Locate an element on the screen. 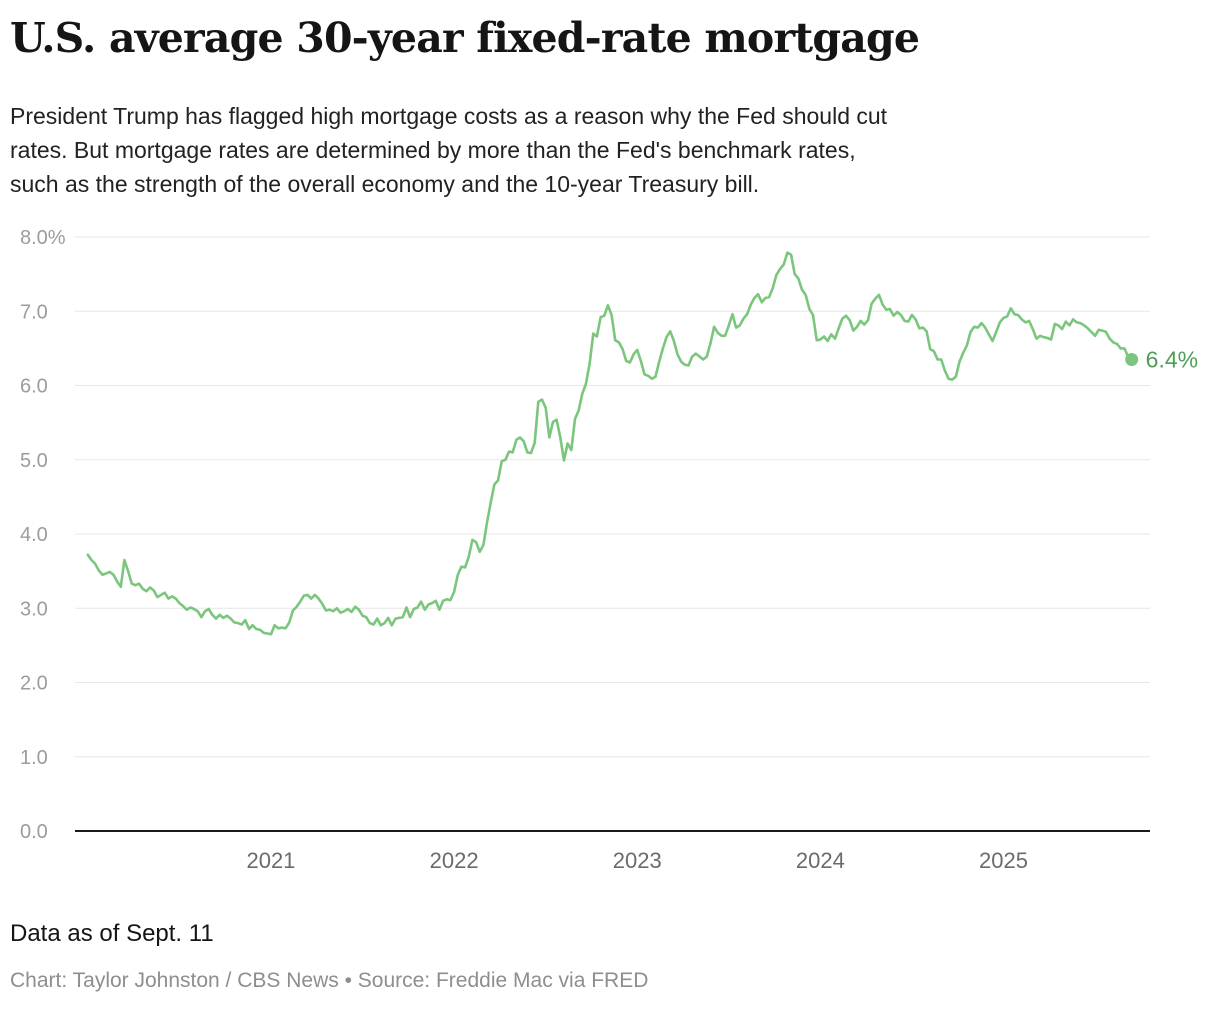 The image size is (1220, 1010). y-tick-label: 1.0 is located at coordinates (34, 758).